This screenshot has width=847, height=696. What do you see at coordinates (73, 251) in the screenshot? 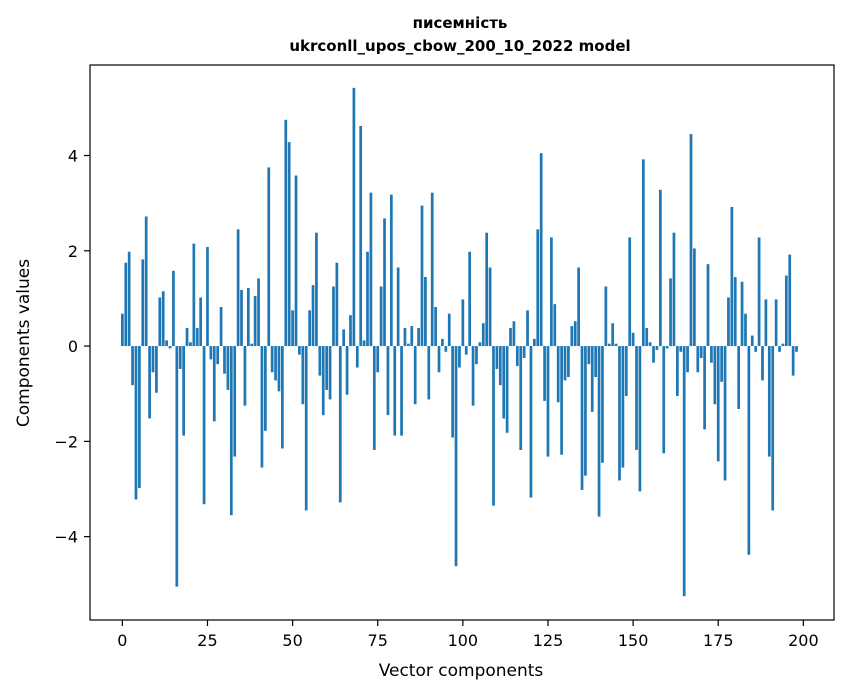
I see `y-tick-label: 2` at bounding box center [73, 251].